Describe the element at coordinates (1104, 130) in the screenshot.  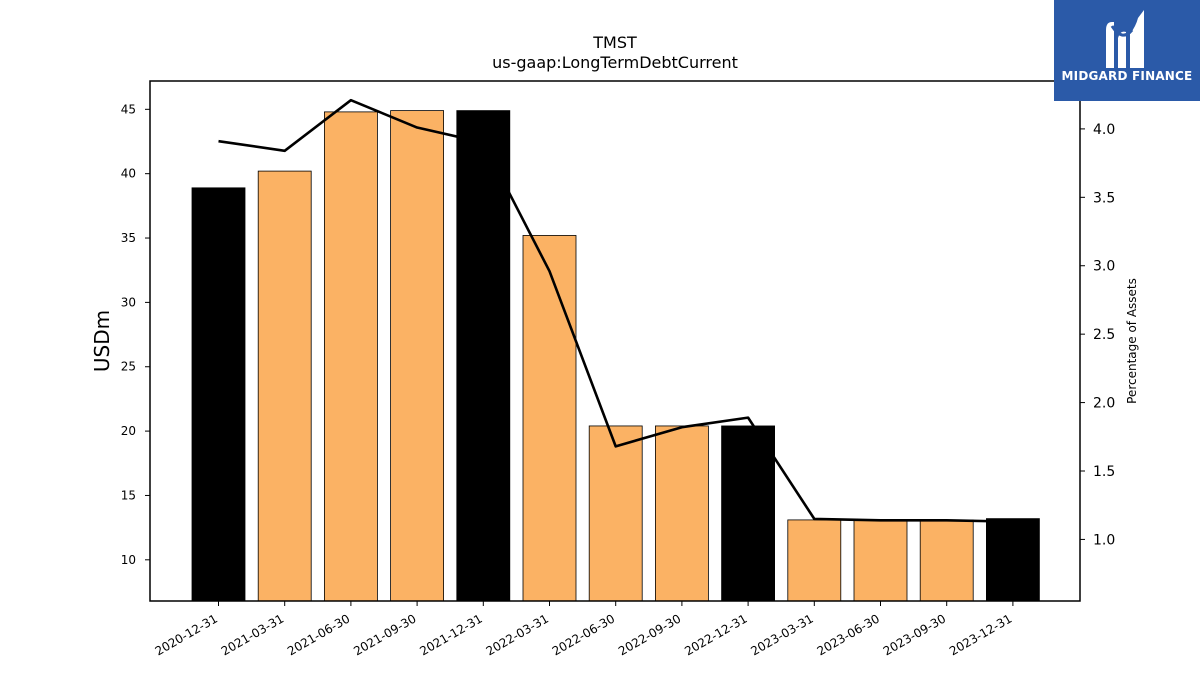
I see `y2-tick-label: 4.0` at that location.